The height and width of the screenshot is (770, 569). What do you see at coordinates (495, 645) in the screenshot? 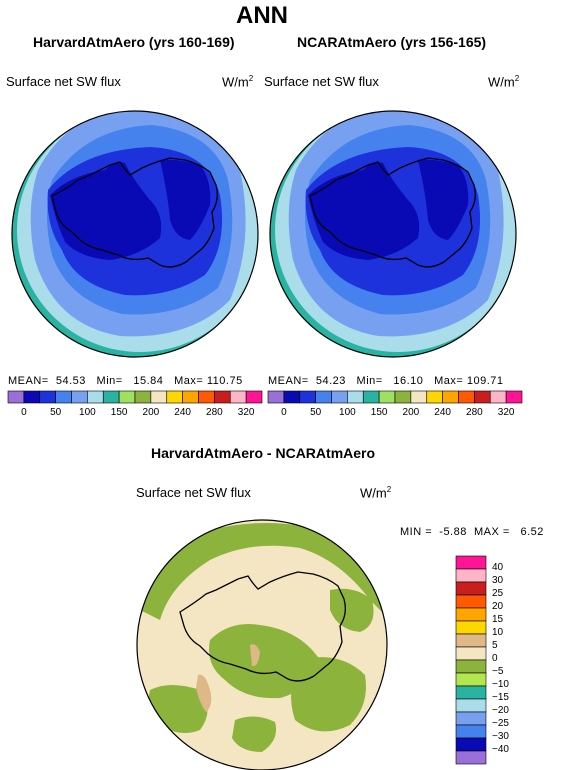
I see `colorbar-tick-label: 5` at bounding box center [495, 645].